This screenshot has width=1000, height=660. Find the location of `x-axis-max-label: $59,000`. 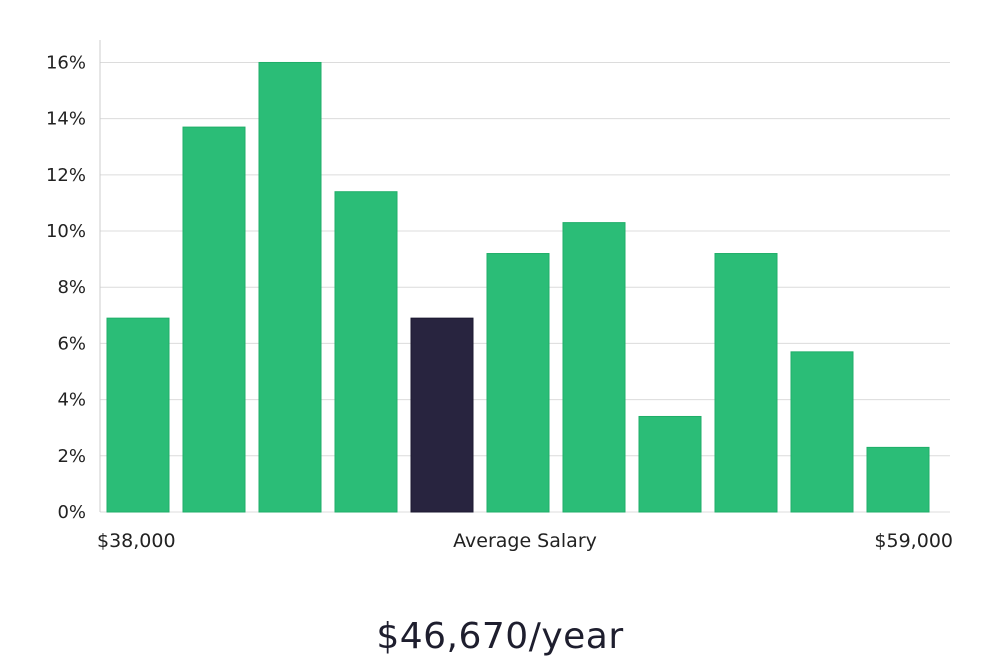

x-axis-max-label: $59,000 is located at coordinates (913, 541).